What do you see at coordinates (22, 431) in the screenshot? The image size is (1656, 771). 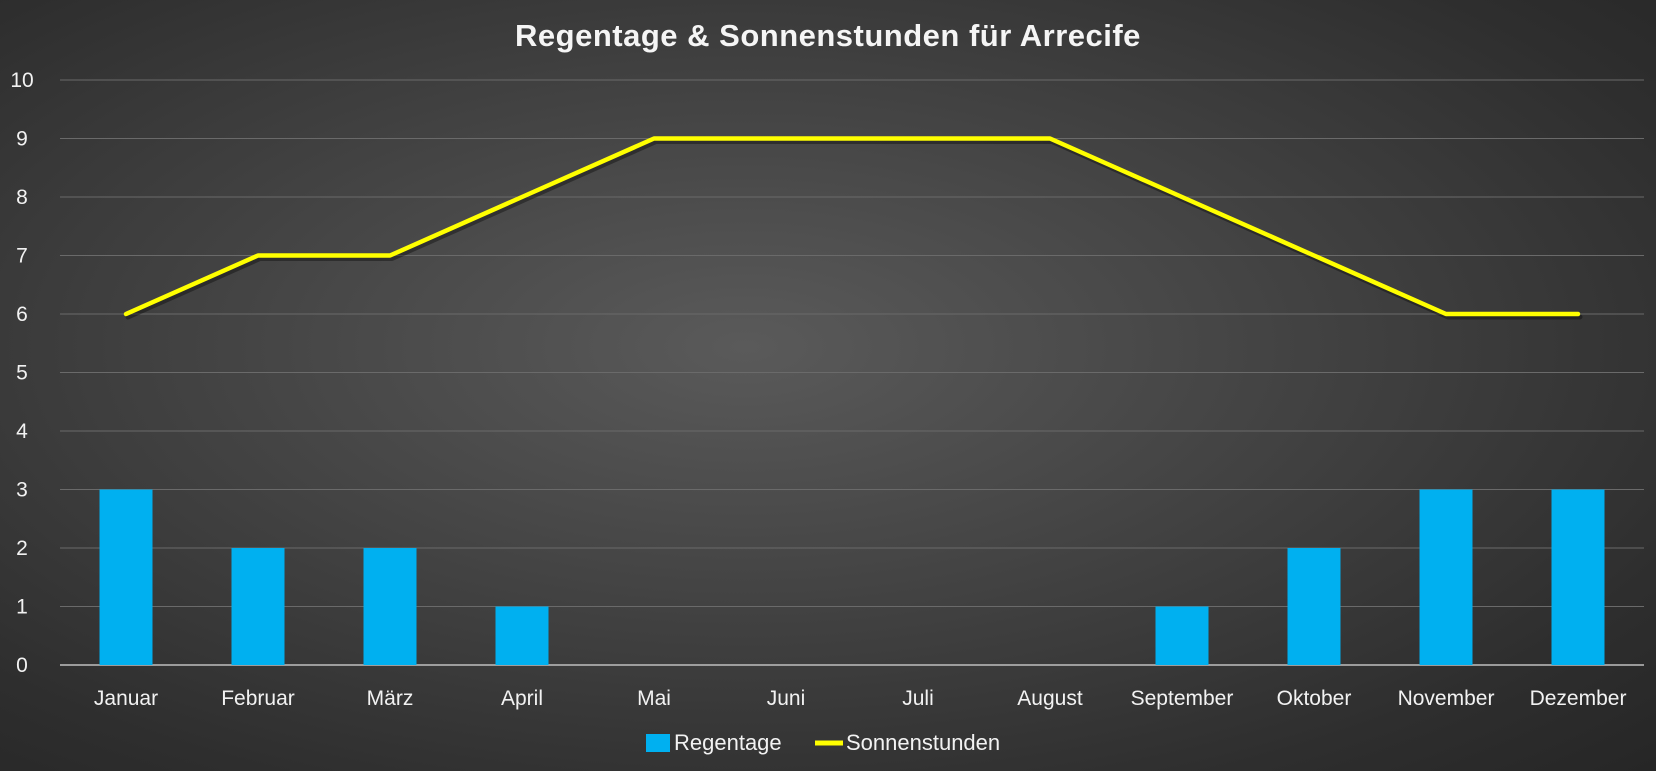 I see `y-tick-label: 4` at bounding box center [22, 431].